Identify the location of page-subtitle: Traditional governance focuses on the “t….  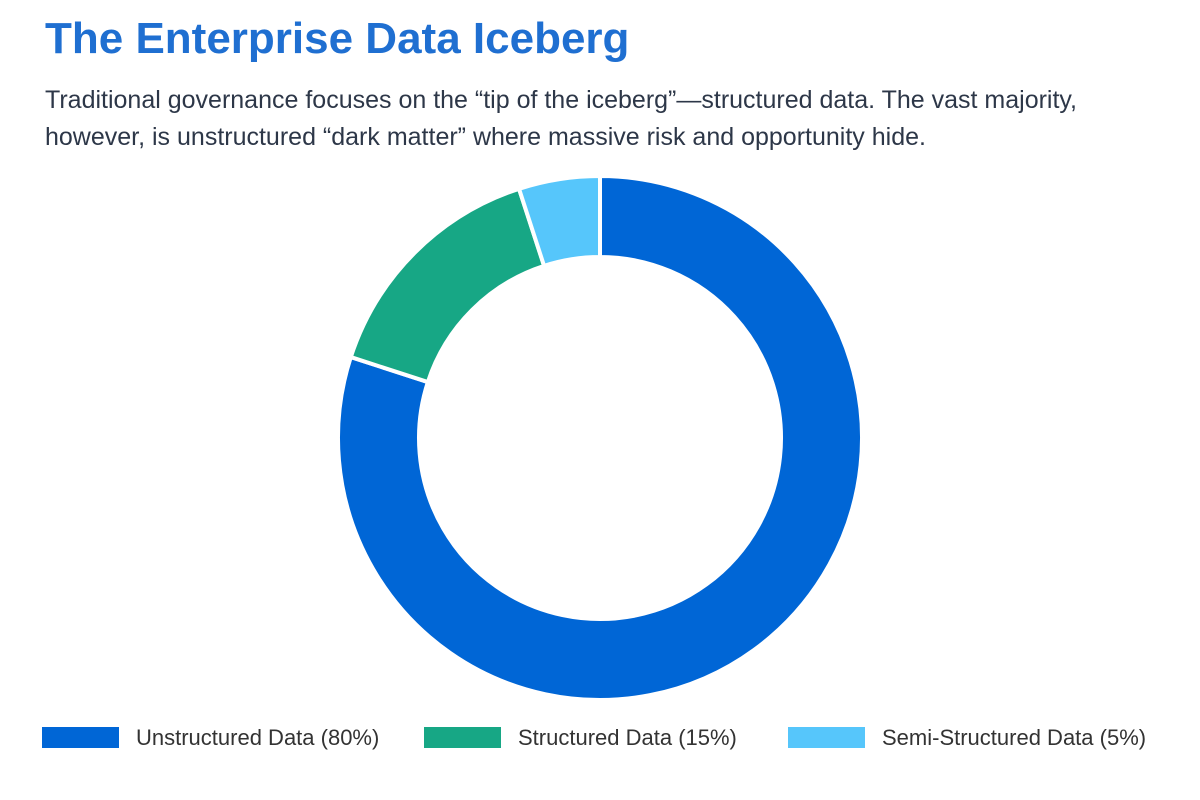
(561, 118).